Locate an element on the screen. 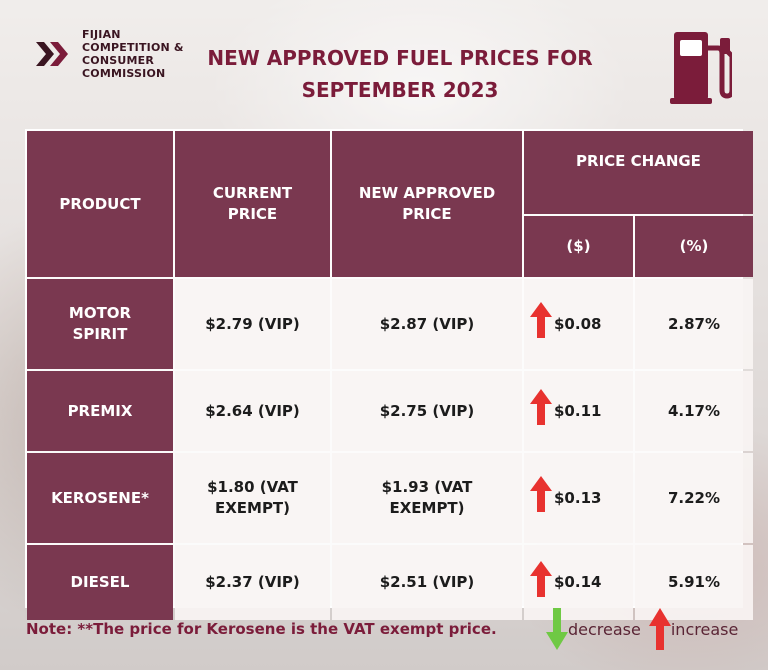 This screenshot has height=670, width=768. current-price: $2.79 (VIP) is located at coordinates (252, 324).